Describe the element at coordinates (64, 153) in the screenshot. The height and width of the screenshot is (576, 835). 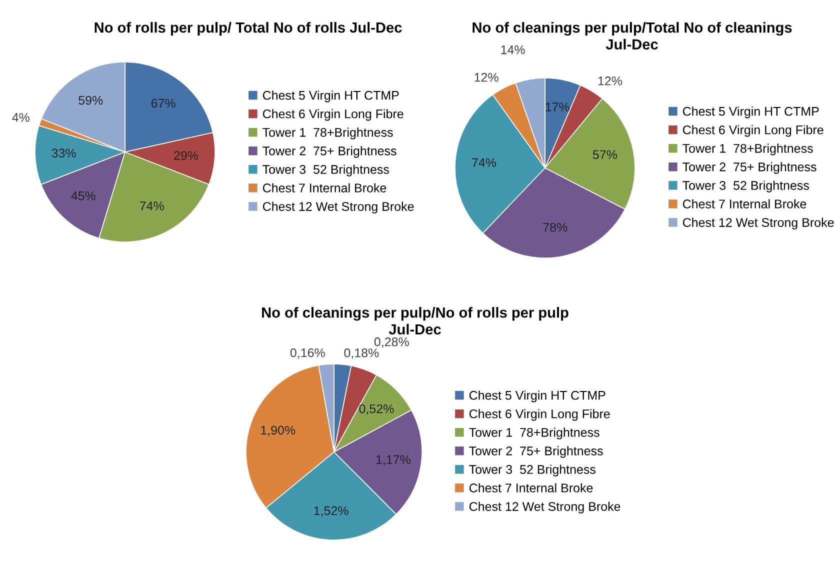
I see `data-label: 33%` at that location.